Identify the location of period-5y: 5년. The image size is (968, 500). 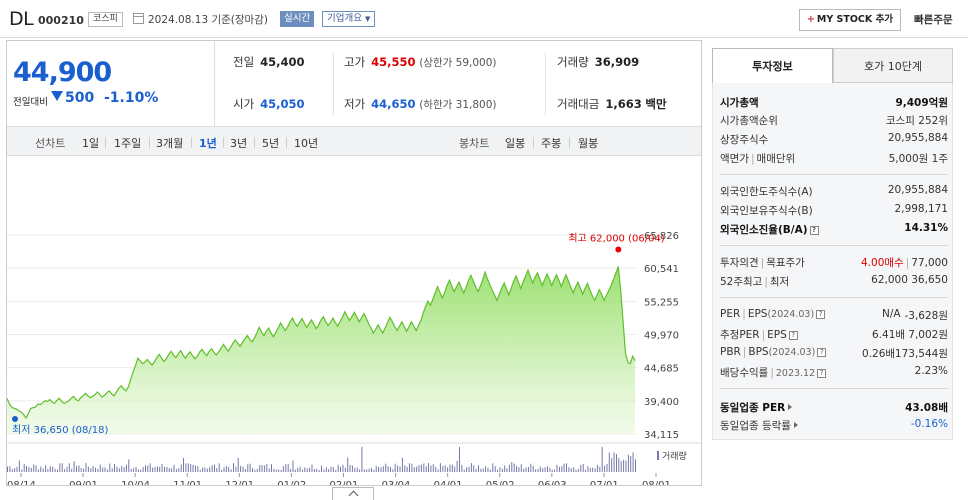
(271, 143).